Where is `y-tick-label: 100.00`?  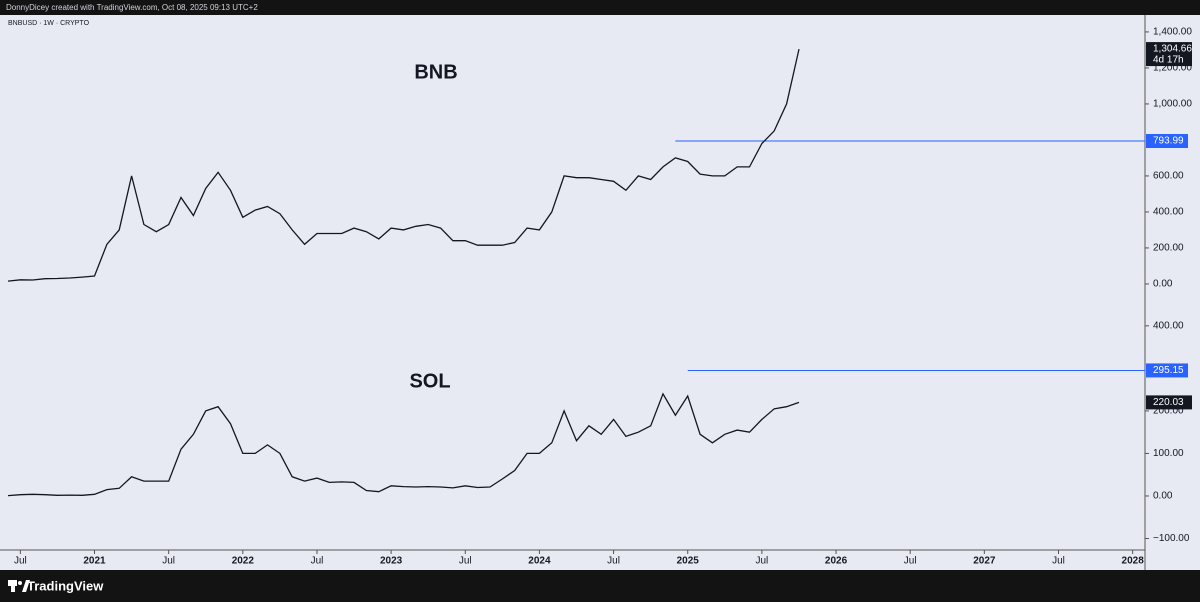
y-tick-label: 100.00 is located at coordinates (1168, 453).